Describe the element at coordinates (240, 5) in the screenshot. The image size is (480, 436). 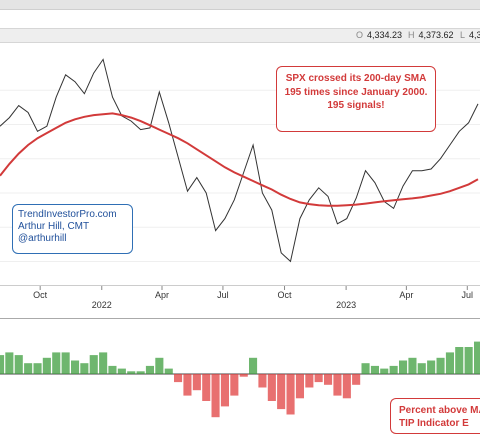
I see `window-top-strip` at that location.